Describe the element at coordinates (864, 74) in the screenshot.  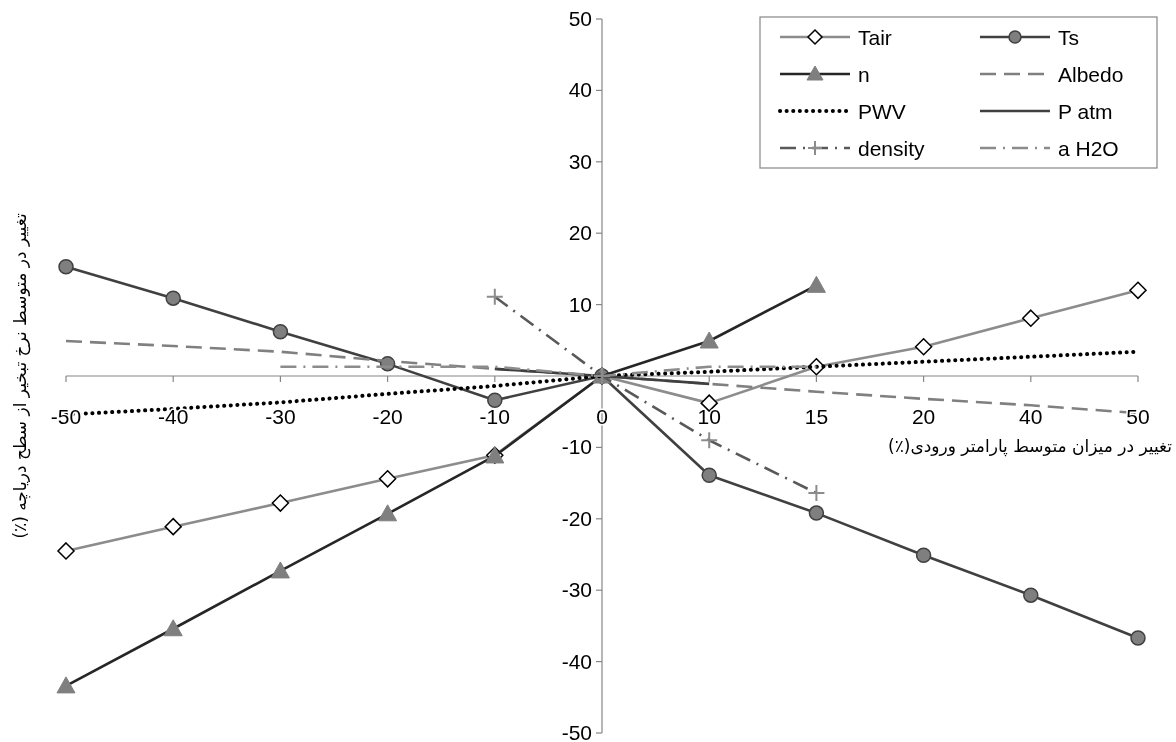
I see `legend-label: n` at that location.